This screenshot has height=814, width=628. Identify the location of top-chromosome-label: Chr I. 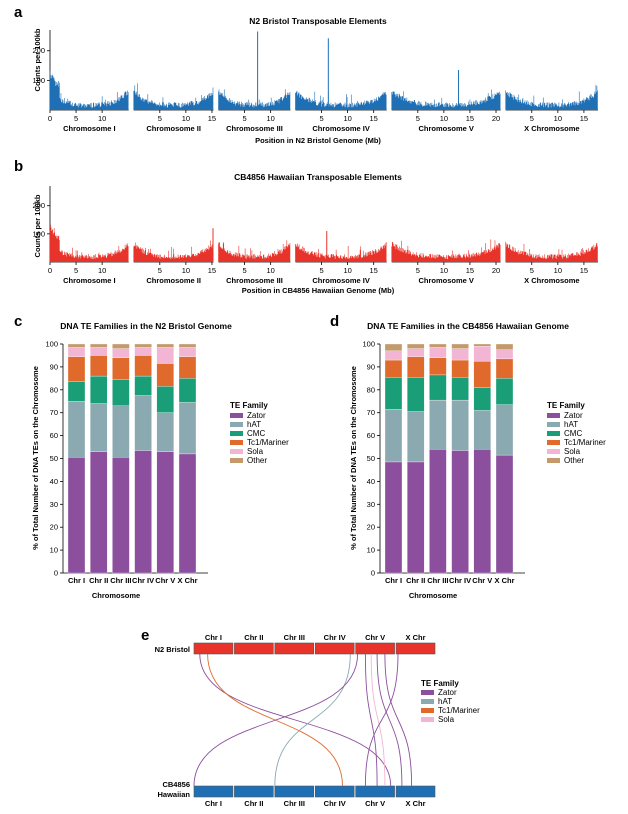
(213, 637).